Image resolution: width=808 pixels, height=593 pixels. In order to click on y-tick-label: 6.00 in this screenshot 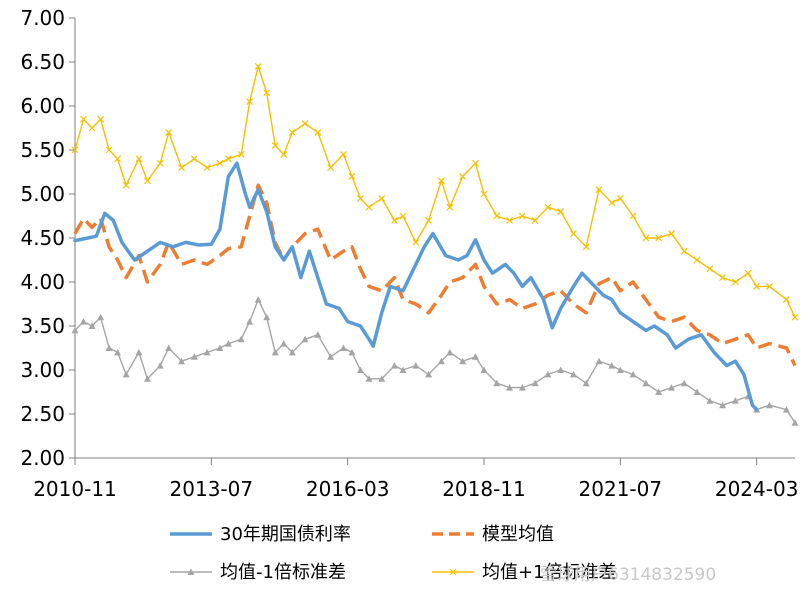, I will do `click(42, 106)`.